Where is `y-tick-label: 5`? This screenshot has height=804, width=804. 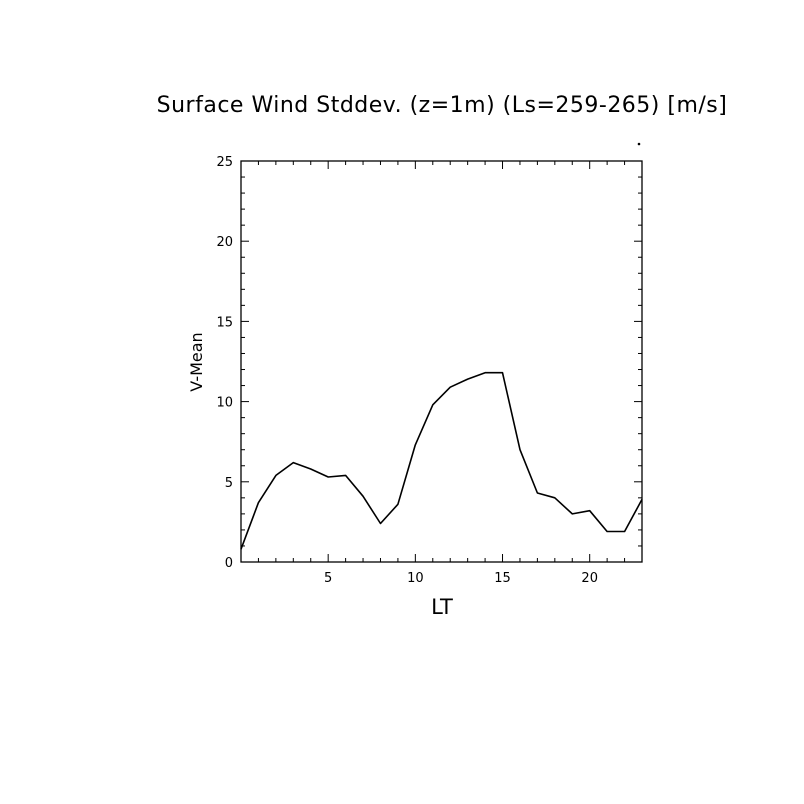 y-tick-label: 5 is located at coordinates (229, 483).